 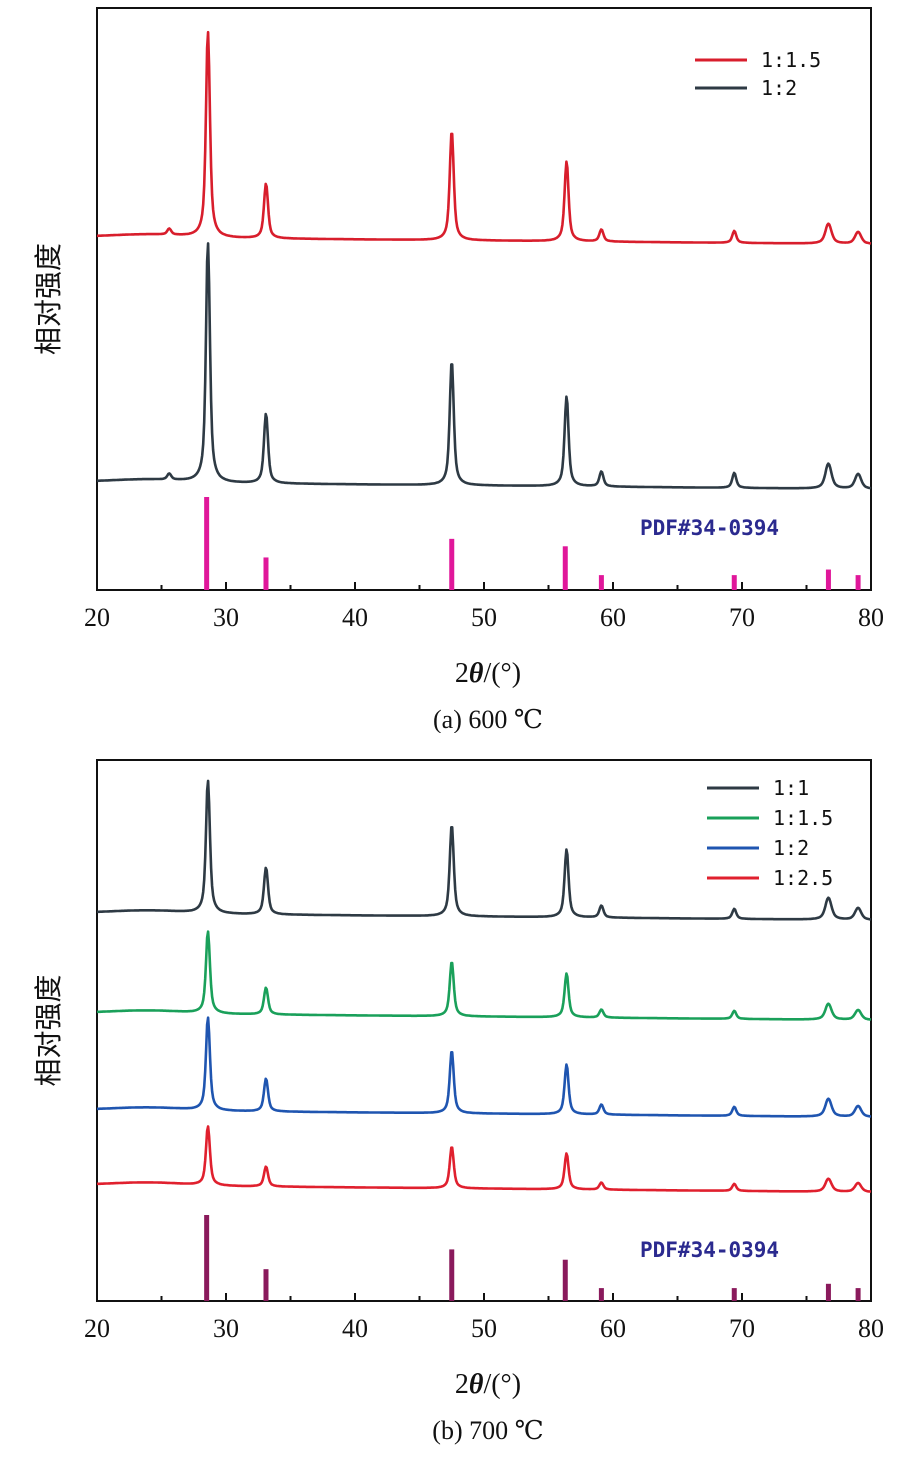 What do you see at coordinates (613, 617) in the screenshot?
I see `ca-x-tick-label: 60` at bounding box center [613, 617].